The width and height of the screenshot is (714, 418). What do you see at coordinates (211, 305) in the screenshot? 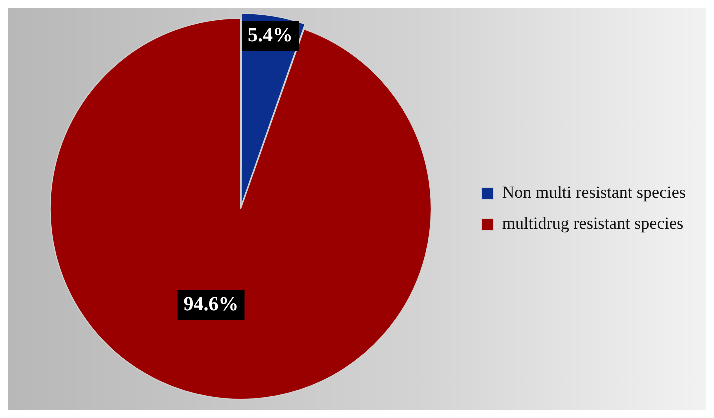
I see `data-label: 94.6%` at bounding box center [211, 305].